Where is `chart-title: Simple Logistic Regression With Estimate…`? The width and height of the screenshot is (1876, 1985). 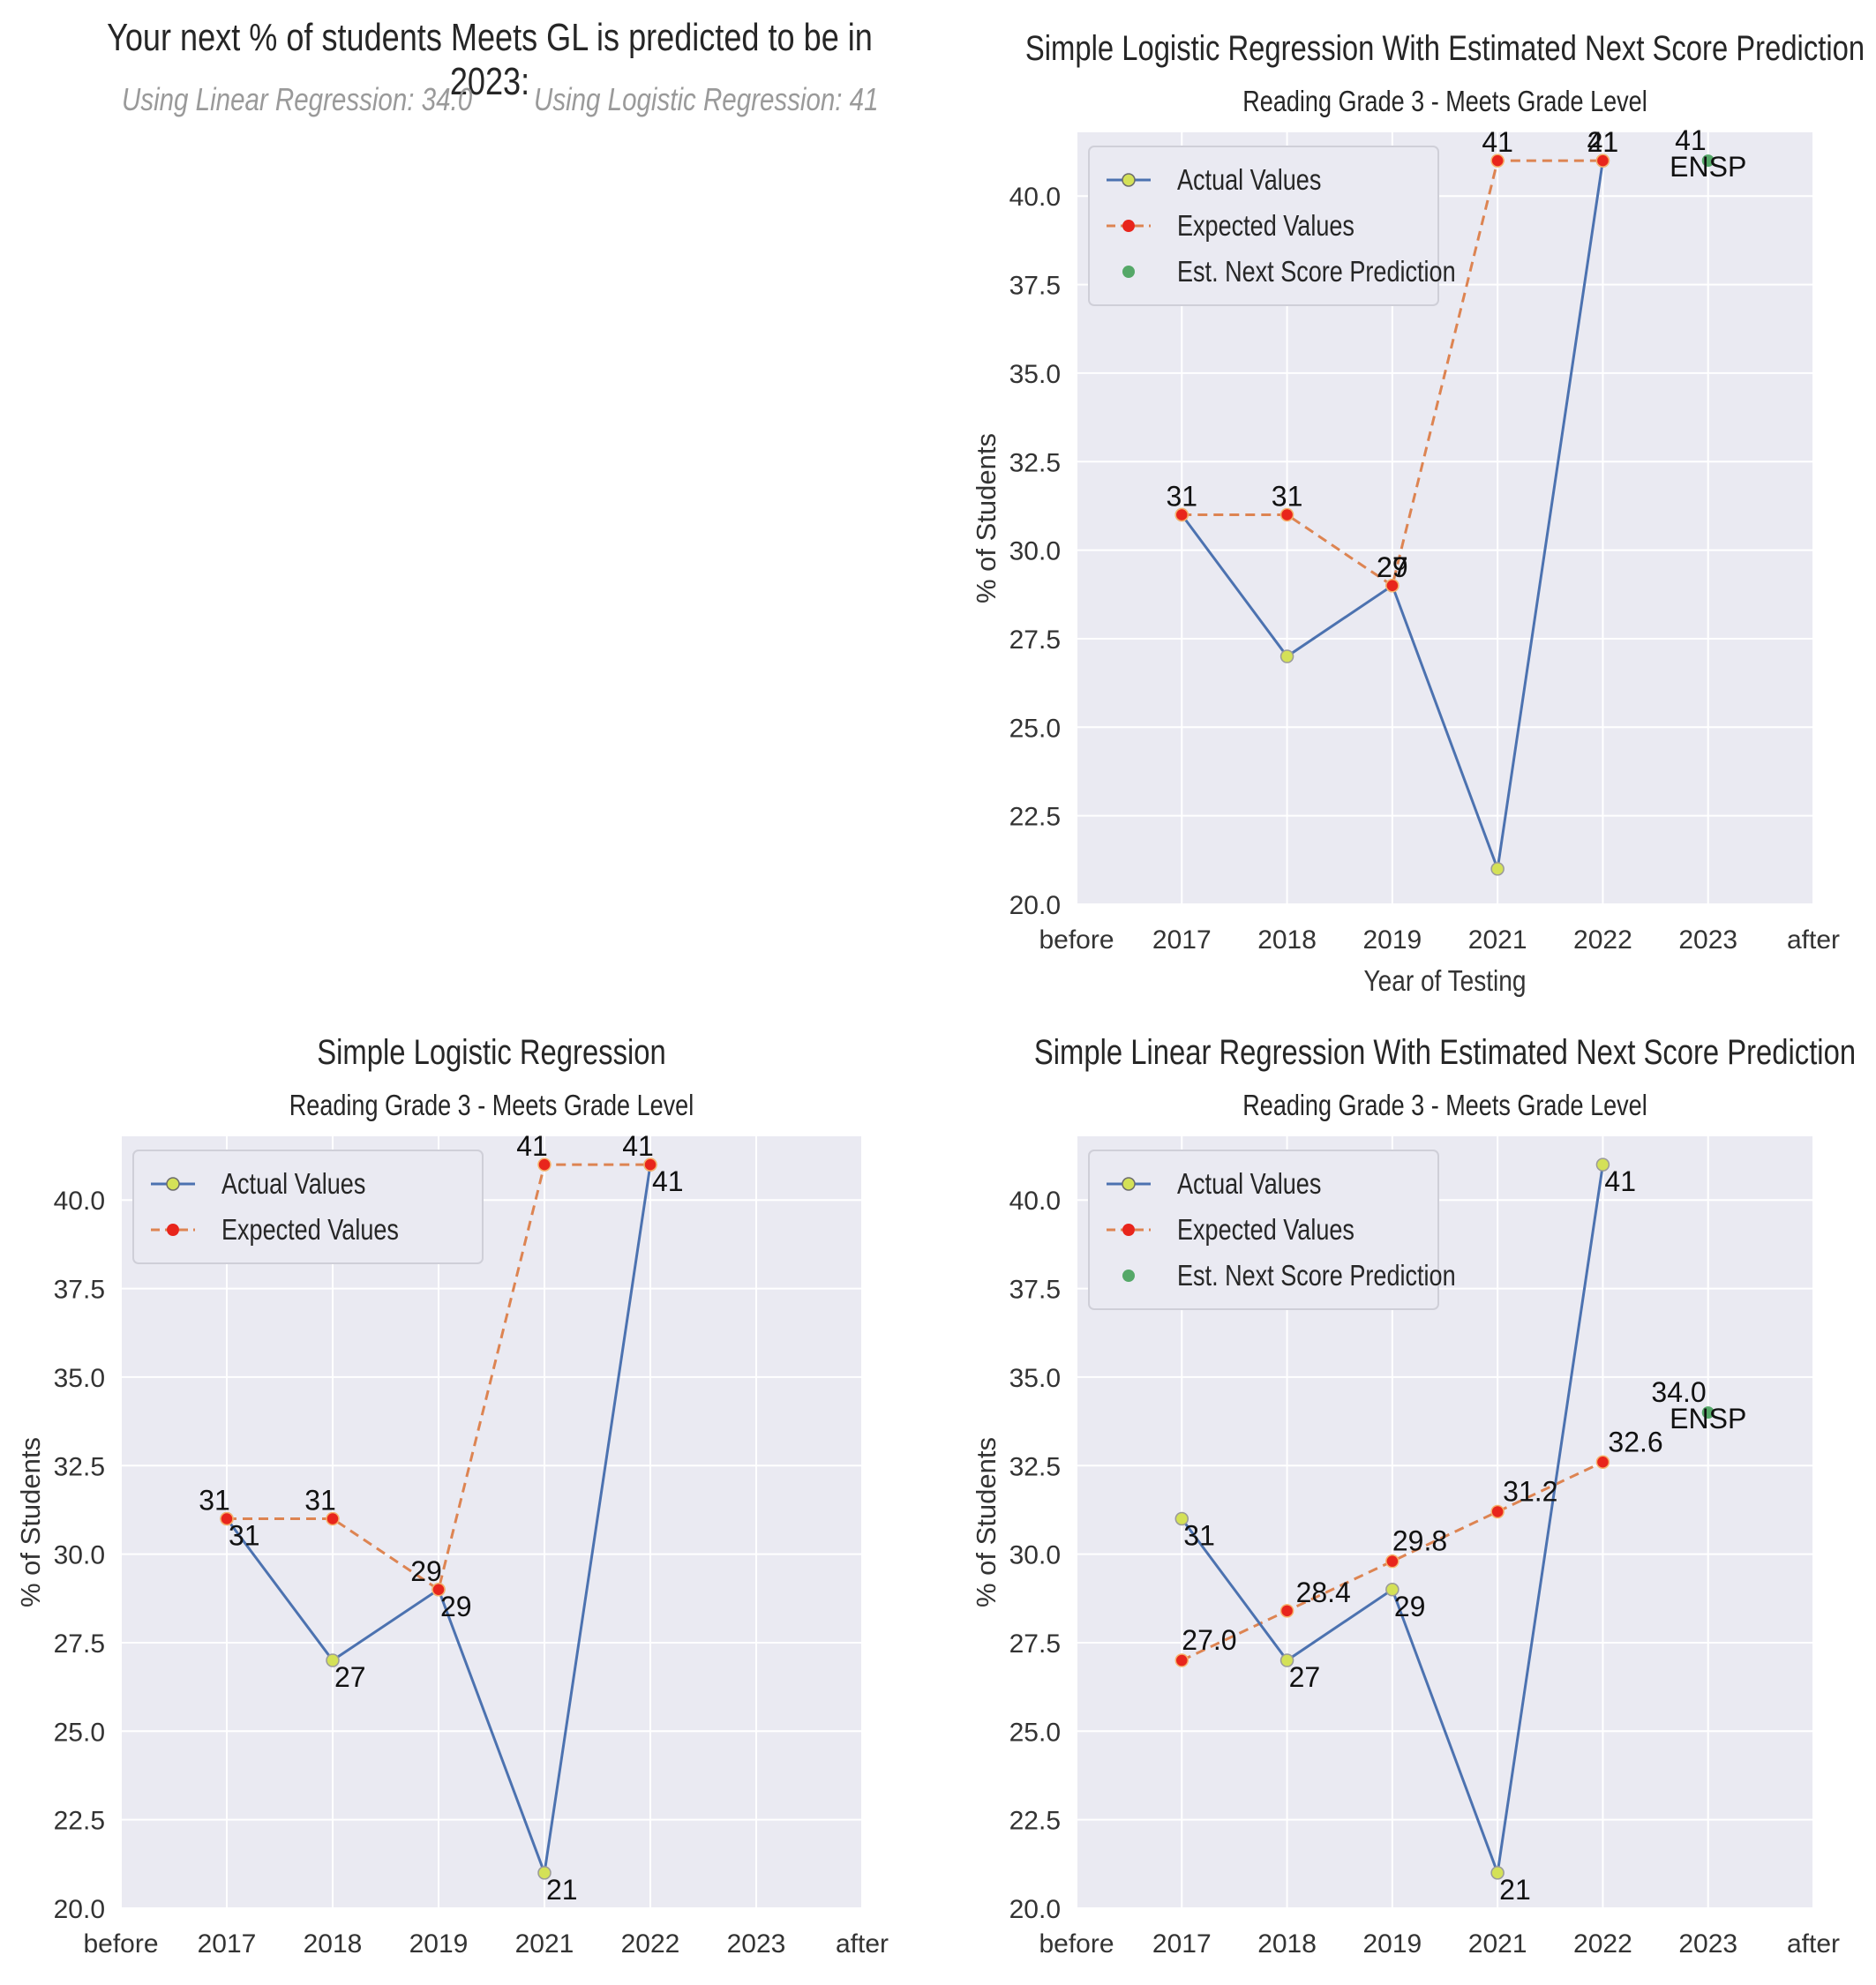
chart-title: Simple Logistic Regression With Estimate… is located at coordinates (1445, 48).